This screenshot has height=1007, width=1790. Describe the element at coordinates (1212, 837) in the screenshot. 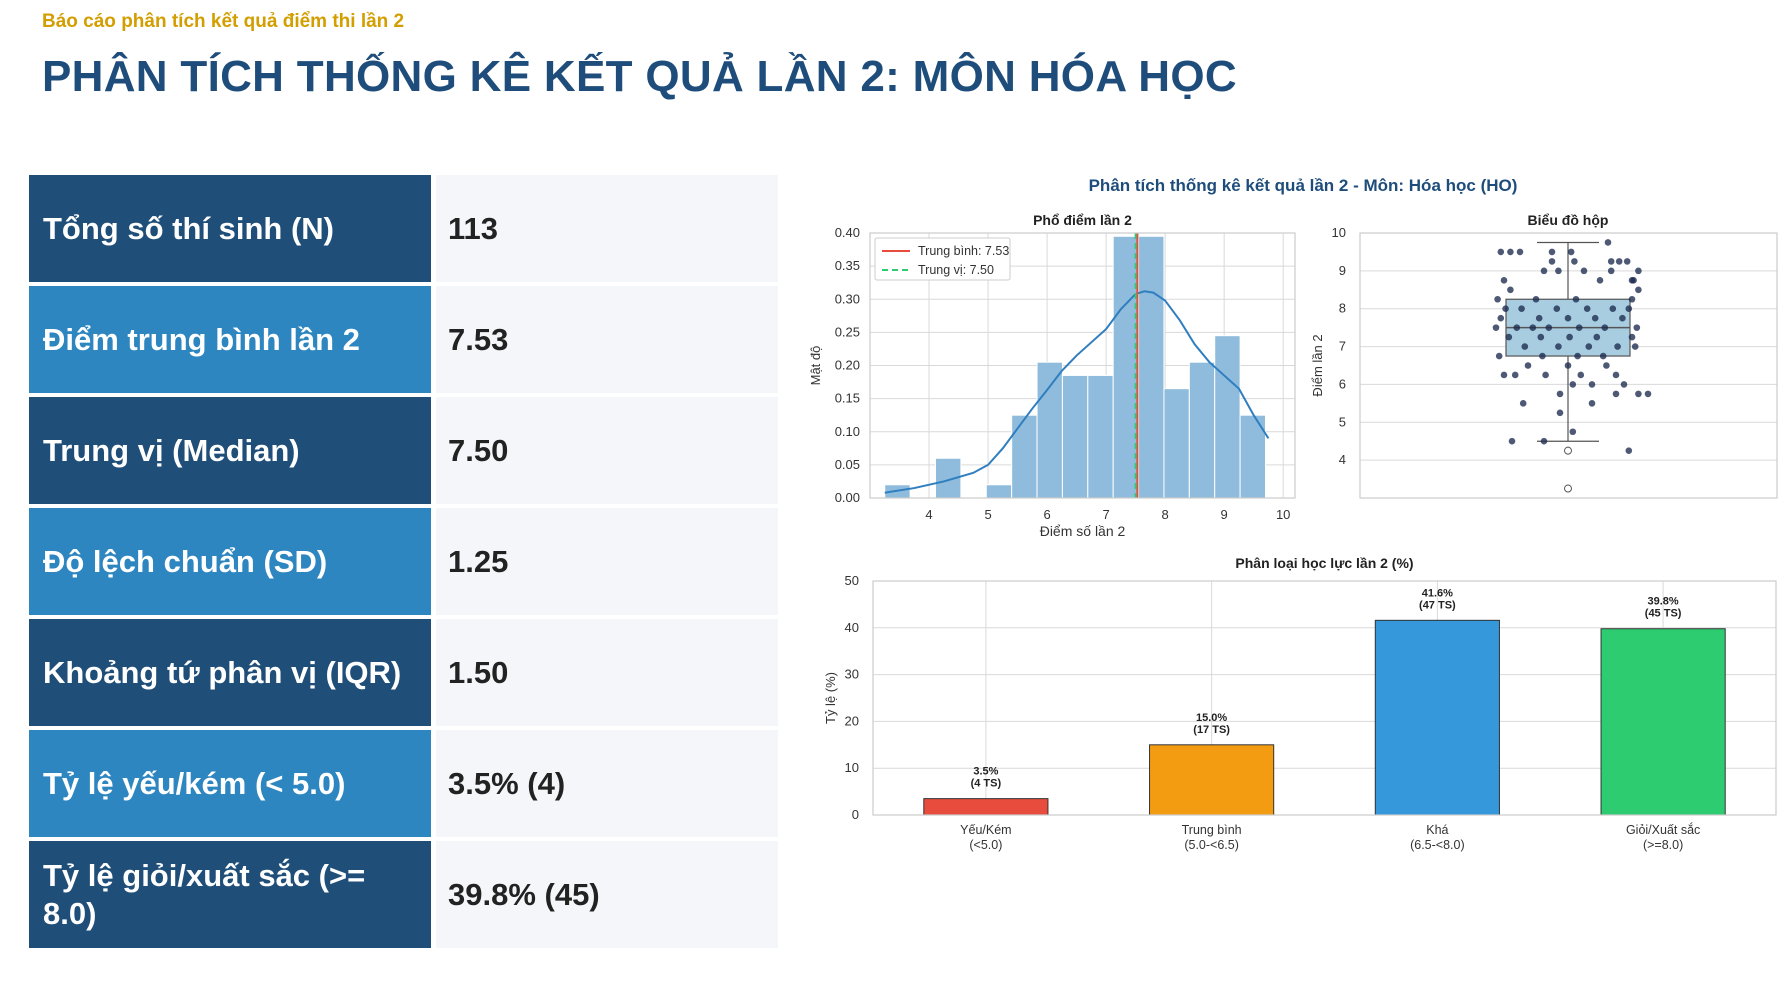

I see `x-tick-label: Trung bình (5.0-<6.5)` at that location.